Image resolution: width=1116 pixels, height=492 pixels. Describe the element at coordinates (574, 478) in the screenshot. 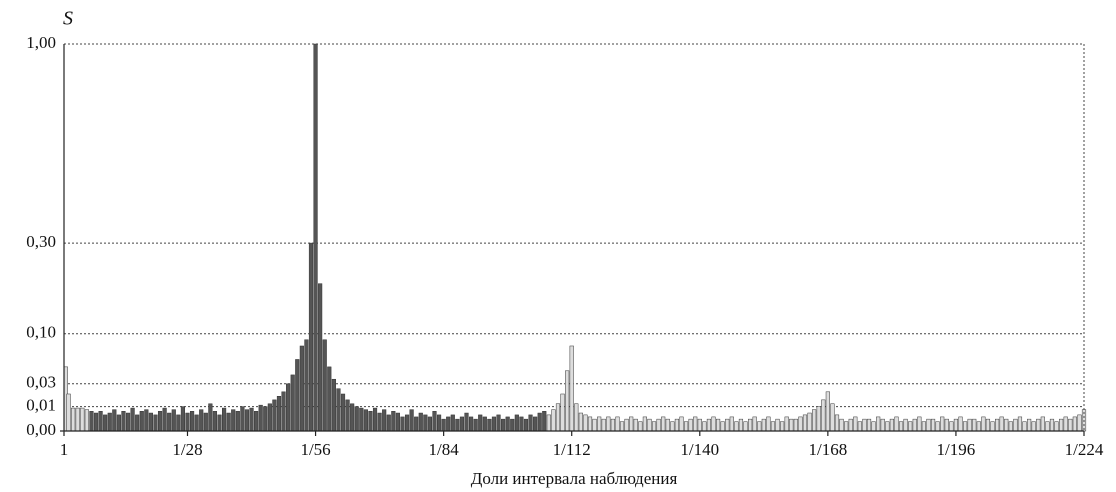

I see `x-axis-label: Доли интервала наблюдения` at that location.